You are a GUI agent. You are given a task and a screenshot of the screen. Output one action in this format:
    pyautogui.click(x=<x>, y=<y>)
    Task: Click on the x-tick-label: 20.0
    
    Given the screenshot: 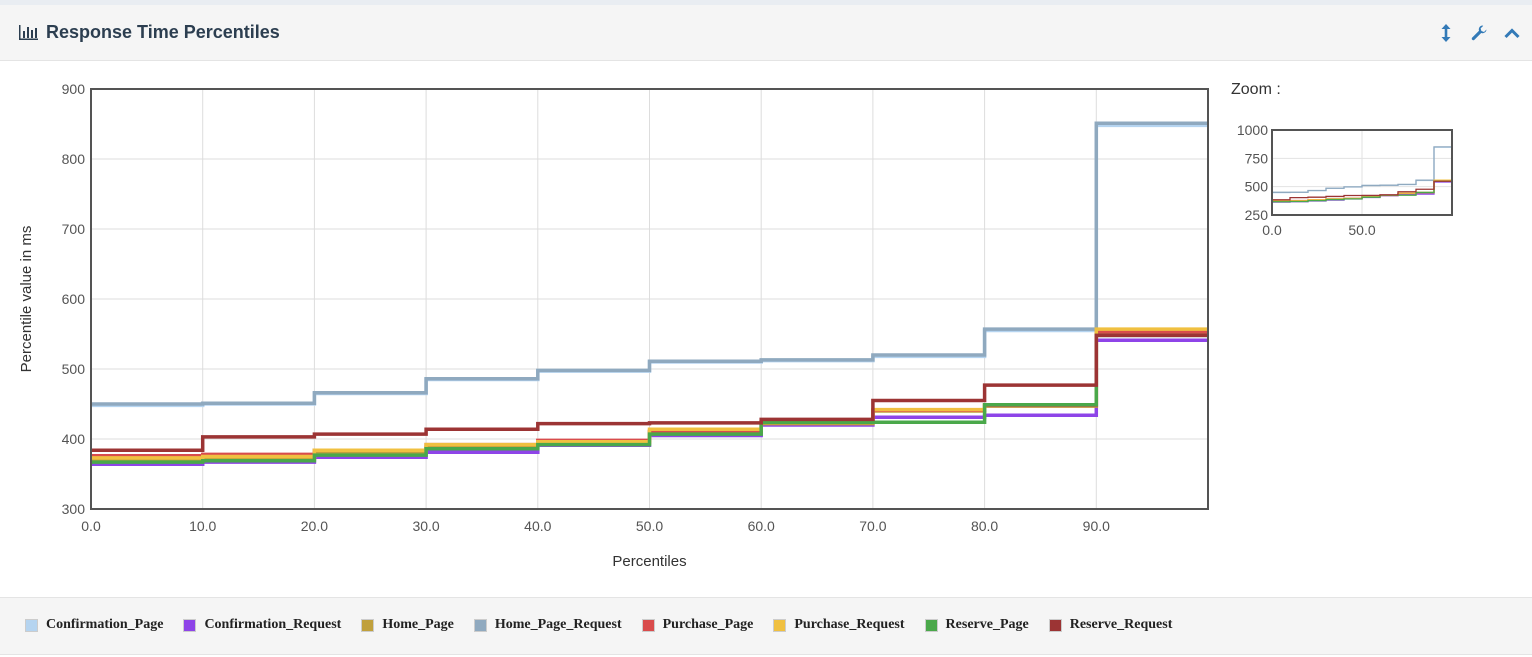 What is the action you would take?
    pyautogui.click(x=314, y=526)
    